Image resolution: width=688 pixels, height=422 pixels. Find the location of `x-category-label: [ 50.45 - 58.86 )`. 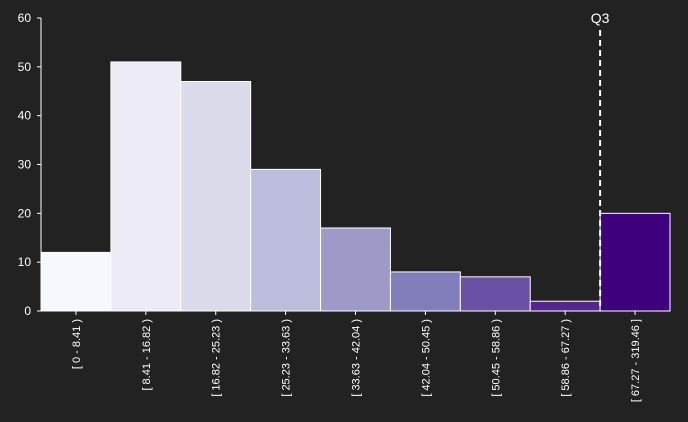

x-category-label: [ 50.45 - 58.86 ) is located at coordinates (496, 358).